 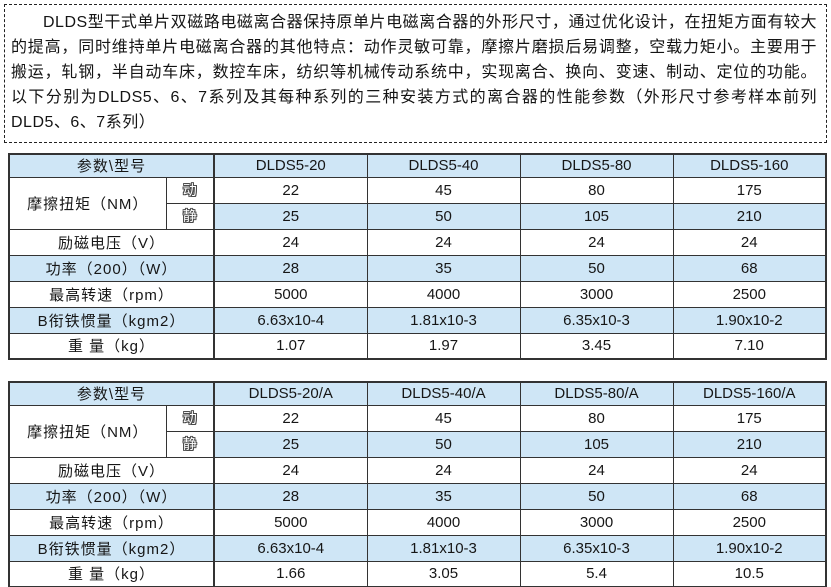 I want to click on param-label-cell: 重 量（kg）, so click(x=111, y=346).